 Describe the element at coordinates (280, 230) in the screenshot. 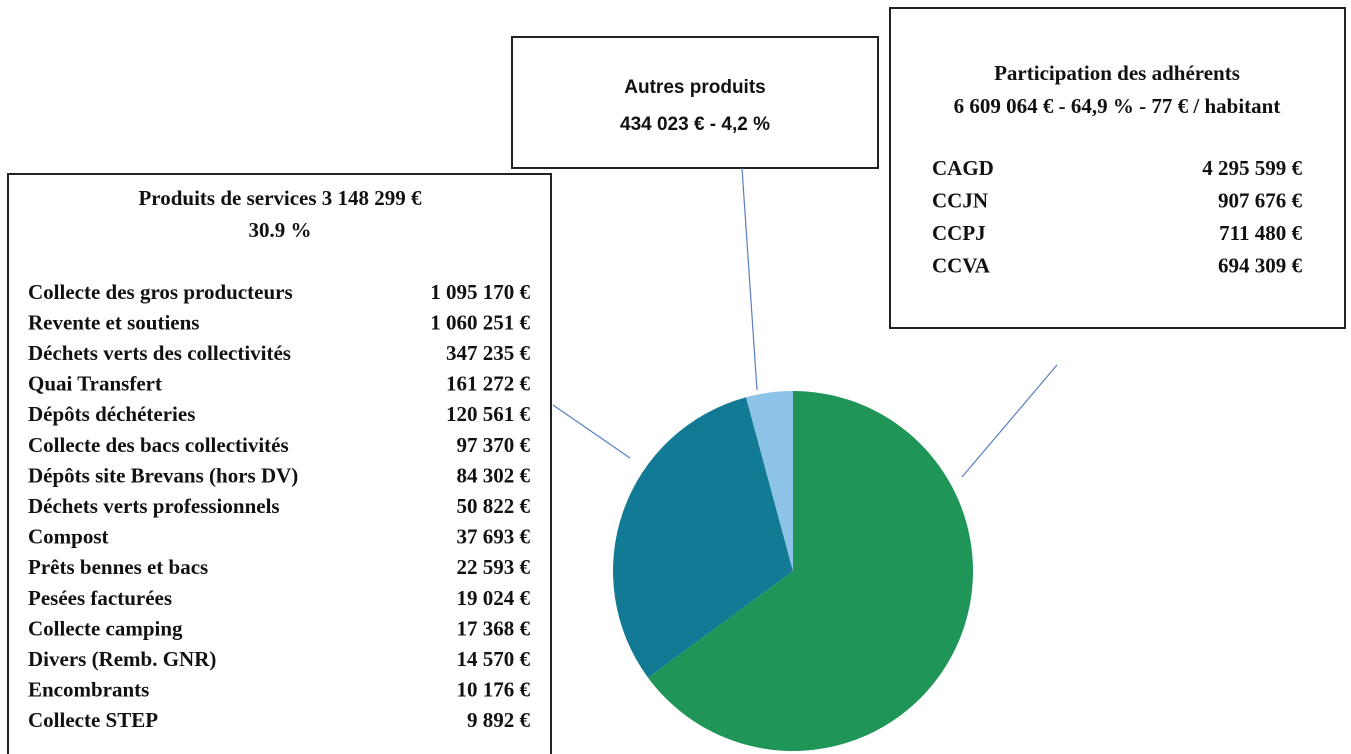

I see `annotation-title: 30.9 %` at that location.